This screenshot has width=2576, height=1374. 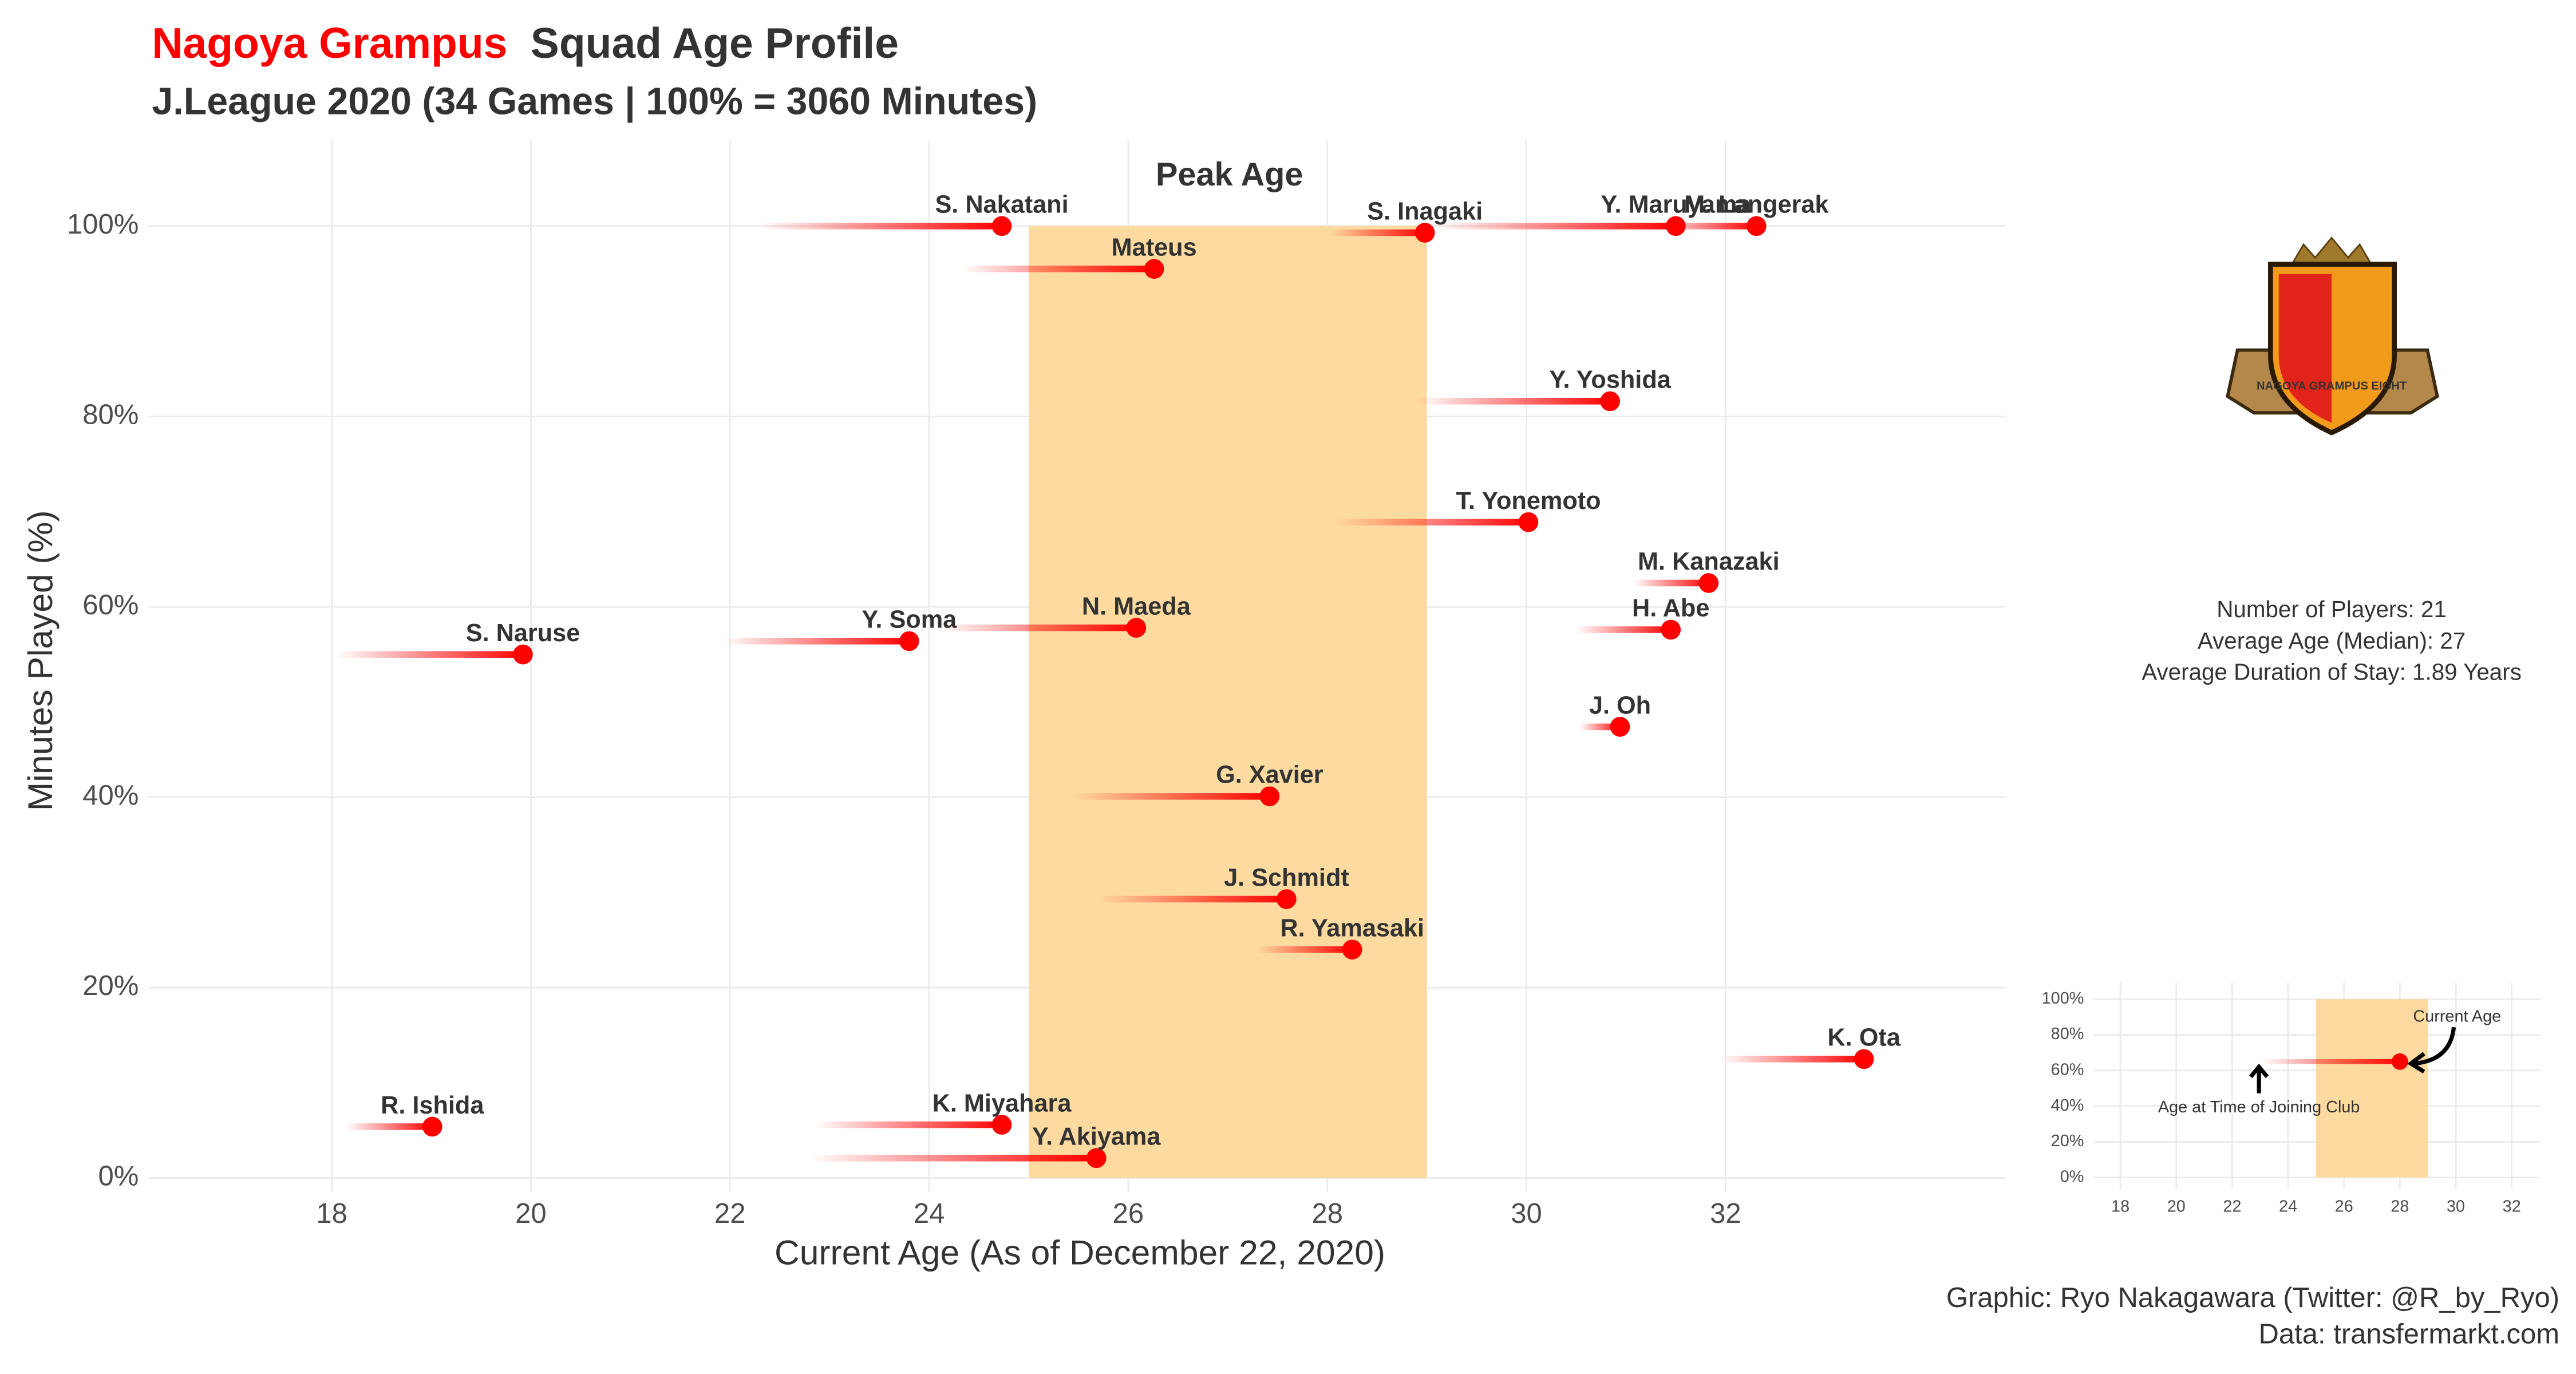 I want to click on player-label: Y. Akiyama, so click(x=1096, y=1137).